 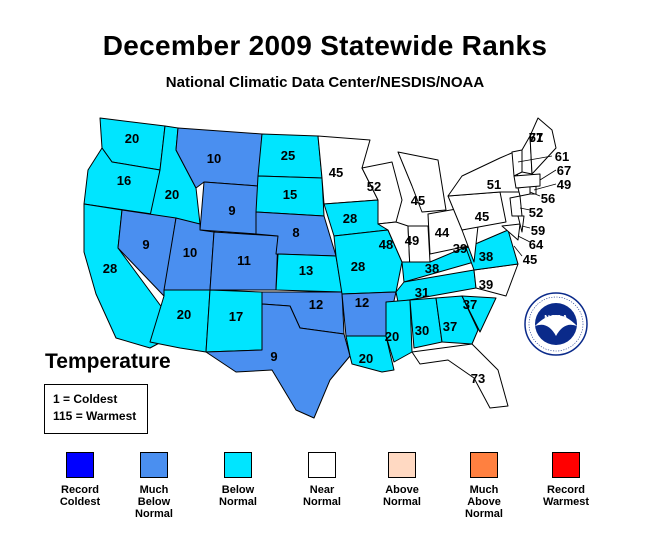 What do you see at coordinates (566, 480) in the screenshot?
I see `legend-item: Record Warmest` at bounding box center [566, 480].